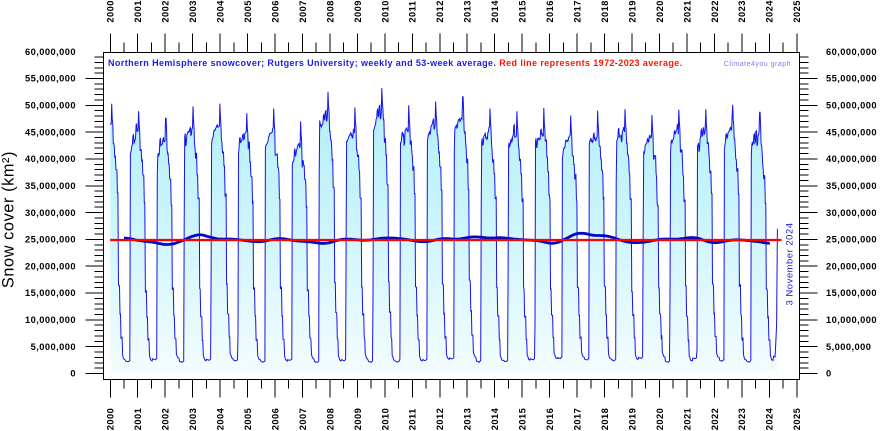 The image size is (880, 431). I want to click on svg-text: 3 November 2024, so click(790, 263).